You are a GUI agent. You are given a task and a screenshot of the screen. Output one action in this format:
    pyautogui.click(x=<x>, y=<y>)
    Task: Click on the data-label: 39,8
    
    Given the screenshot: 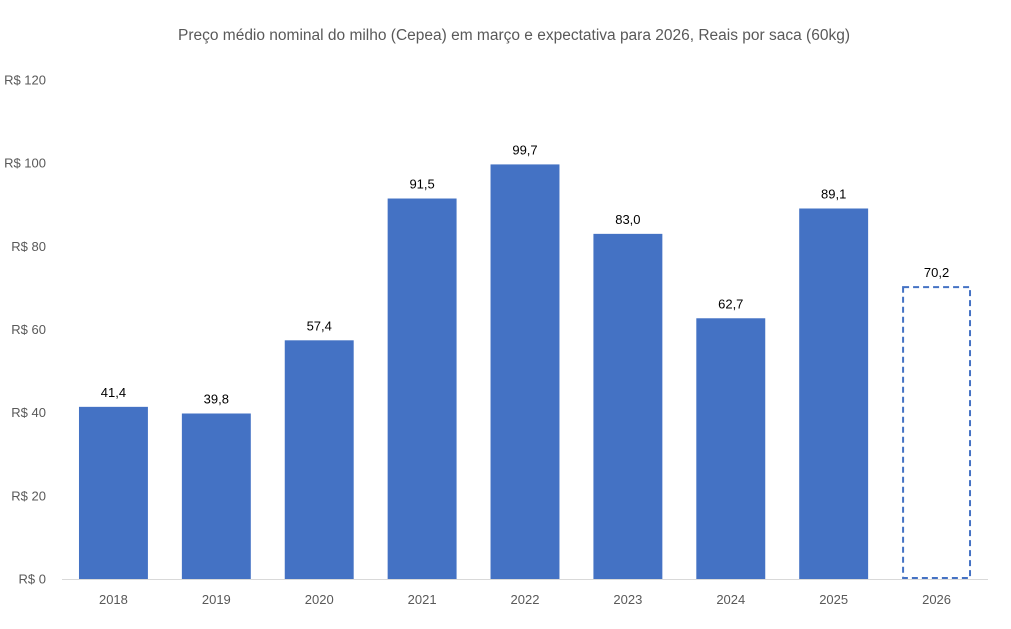 What is the action you would take?
    pyautogui.click(x=216, y=398)
    